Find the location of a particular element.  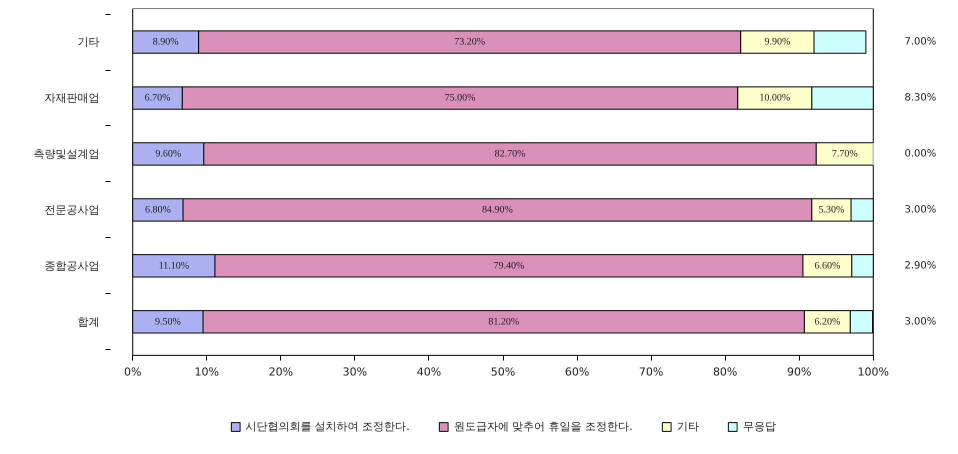

y-tick-label: 종합공사업 is located at coordinates (72, 265).